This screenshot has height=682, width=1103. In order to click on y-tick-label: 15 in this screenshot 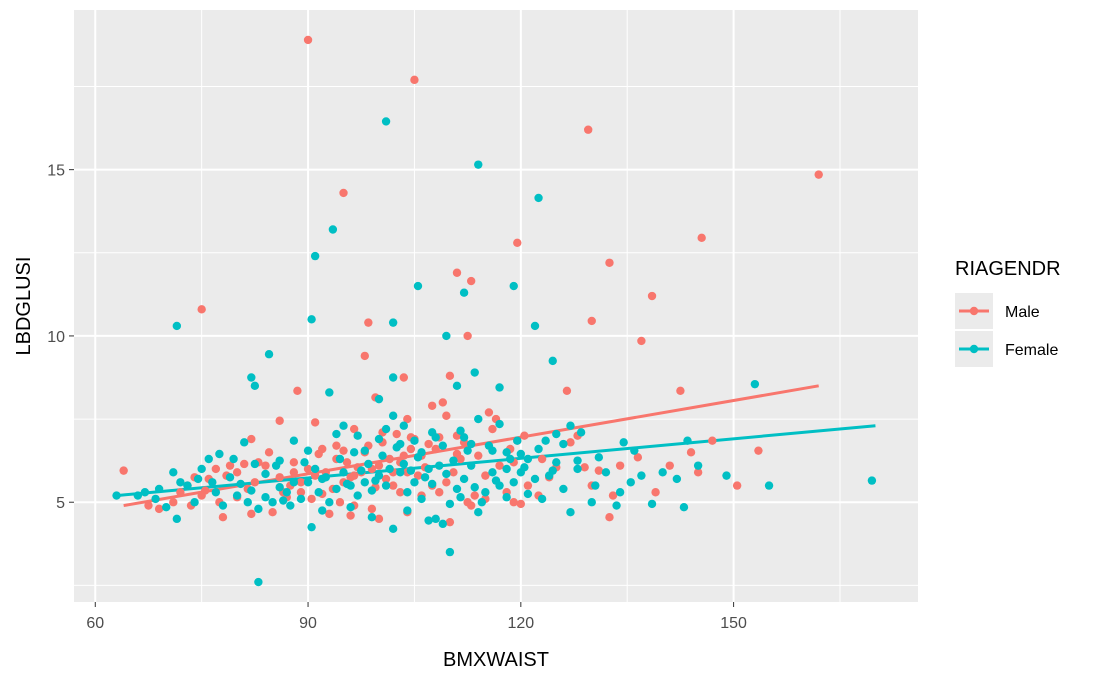, I will do `click(56, 171)`.